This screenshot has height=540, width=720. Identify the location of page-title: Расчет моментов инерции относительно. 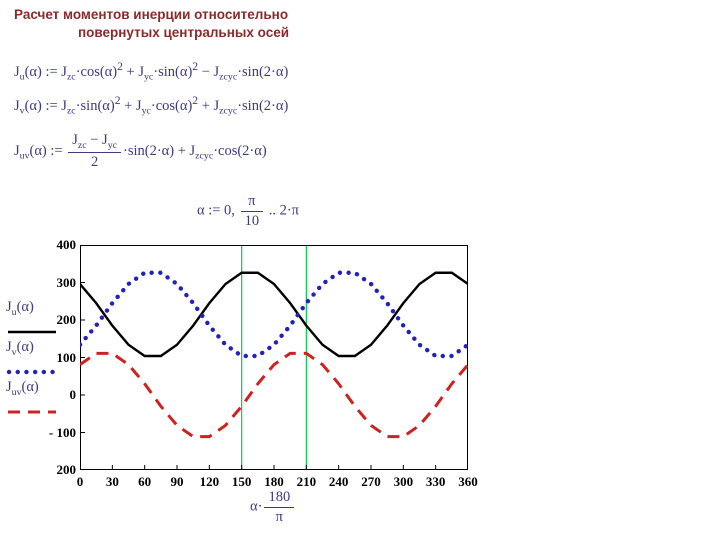
(151, 14).